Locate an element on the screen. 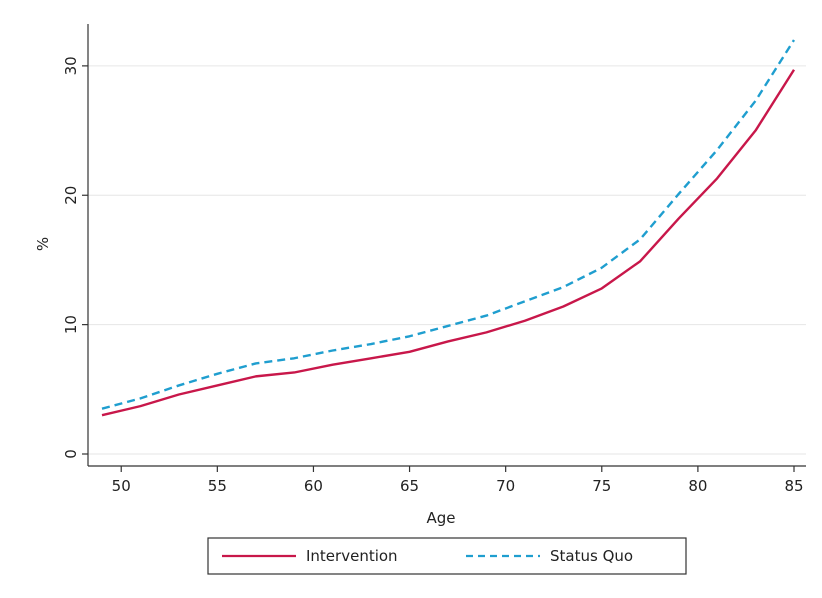 Image resolution: width=822 pixels, height=598 pixels. x-tick-label: 55 is located at coordinates (217, 486).